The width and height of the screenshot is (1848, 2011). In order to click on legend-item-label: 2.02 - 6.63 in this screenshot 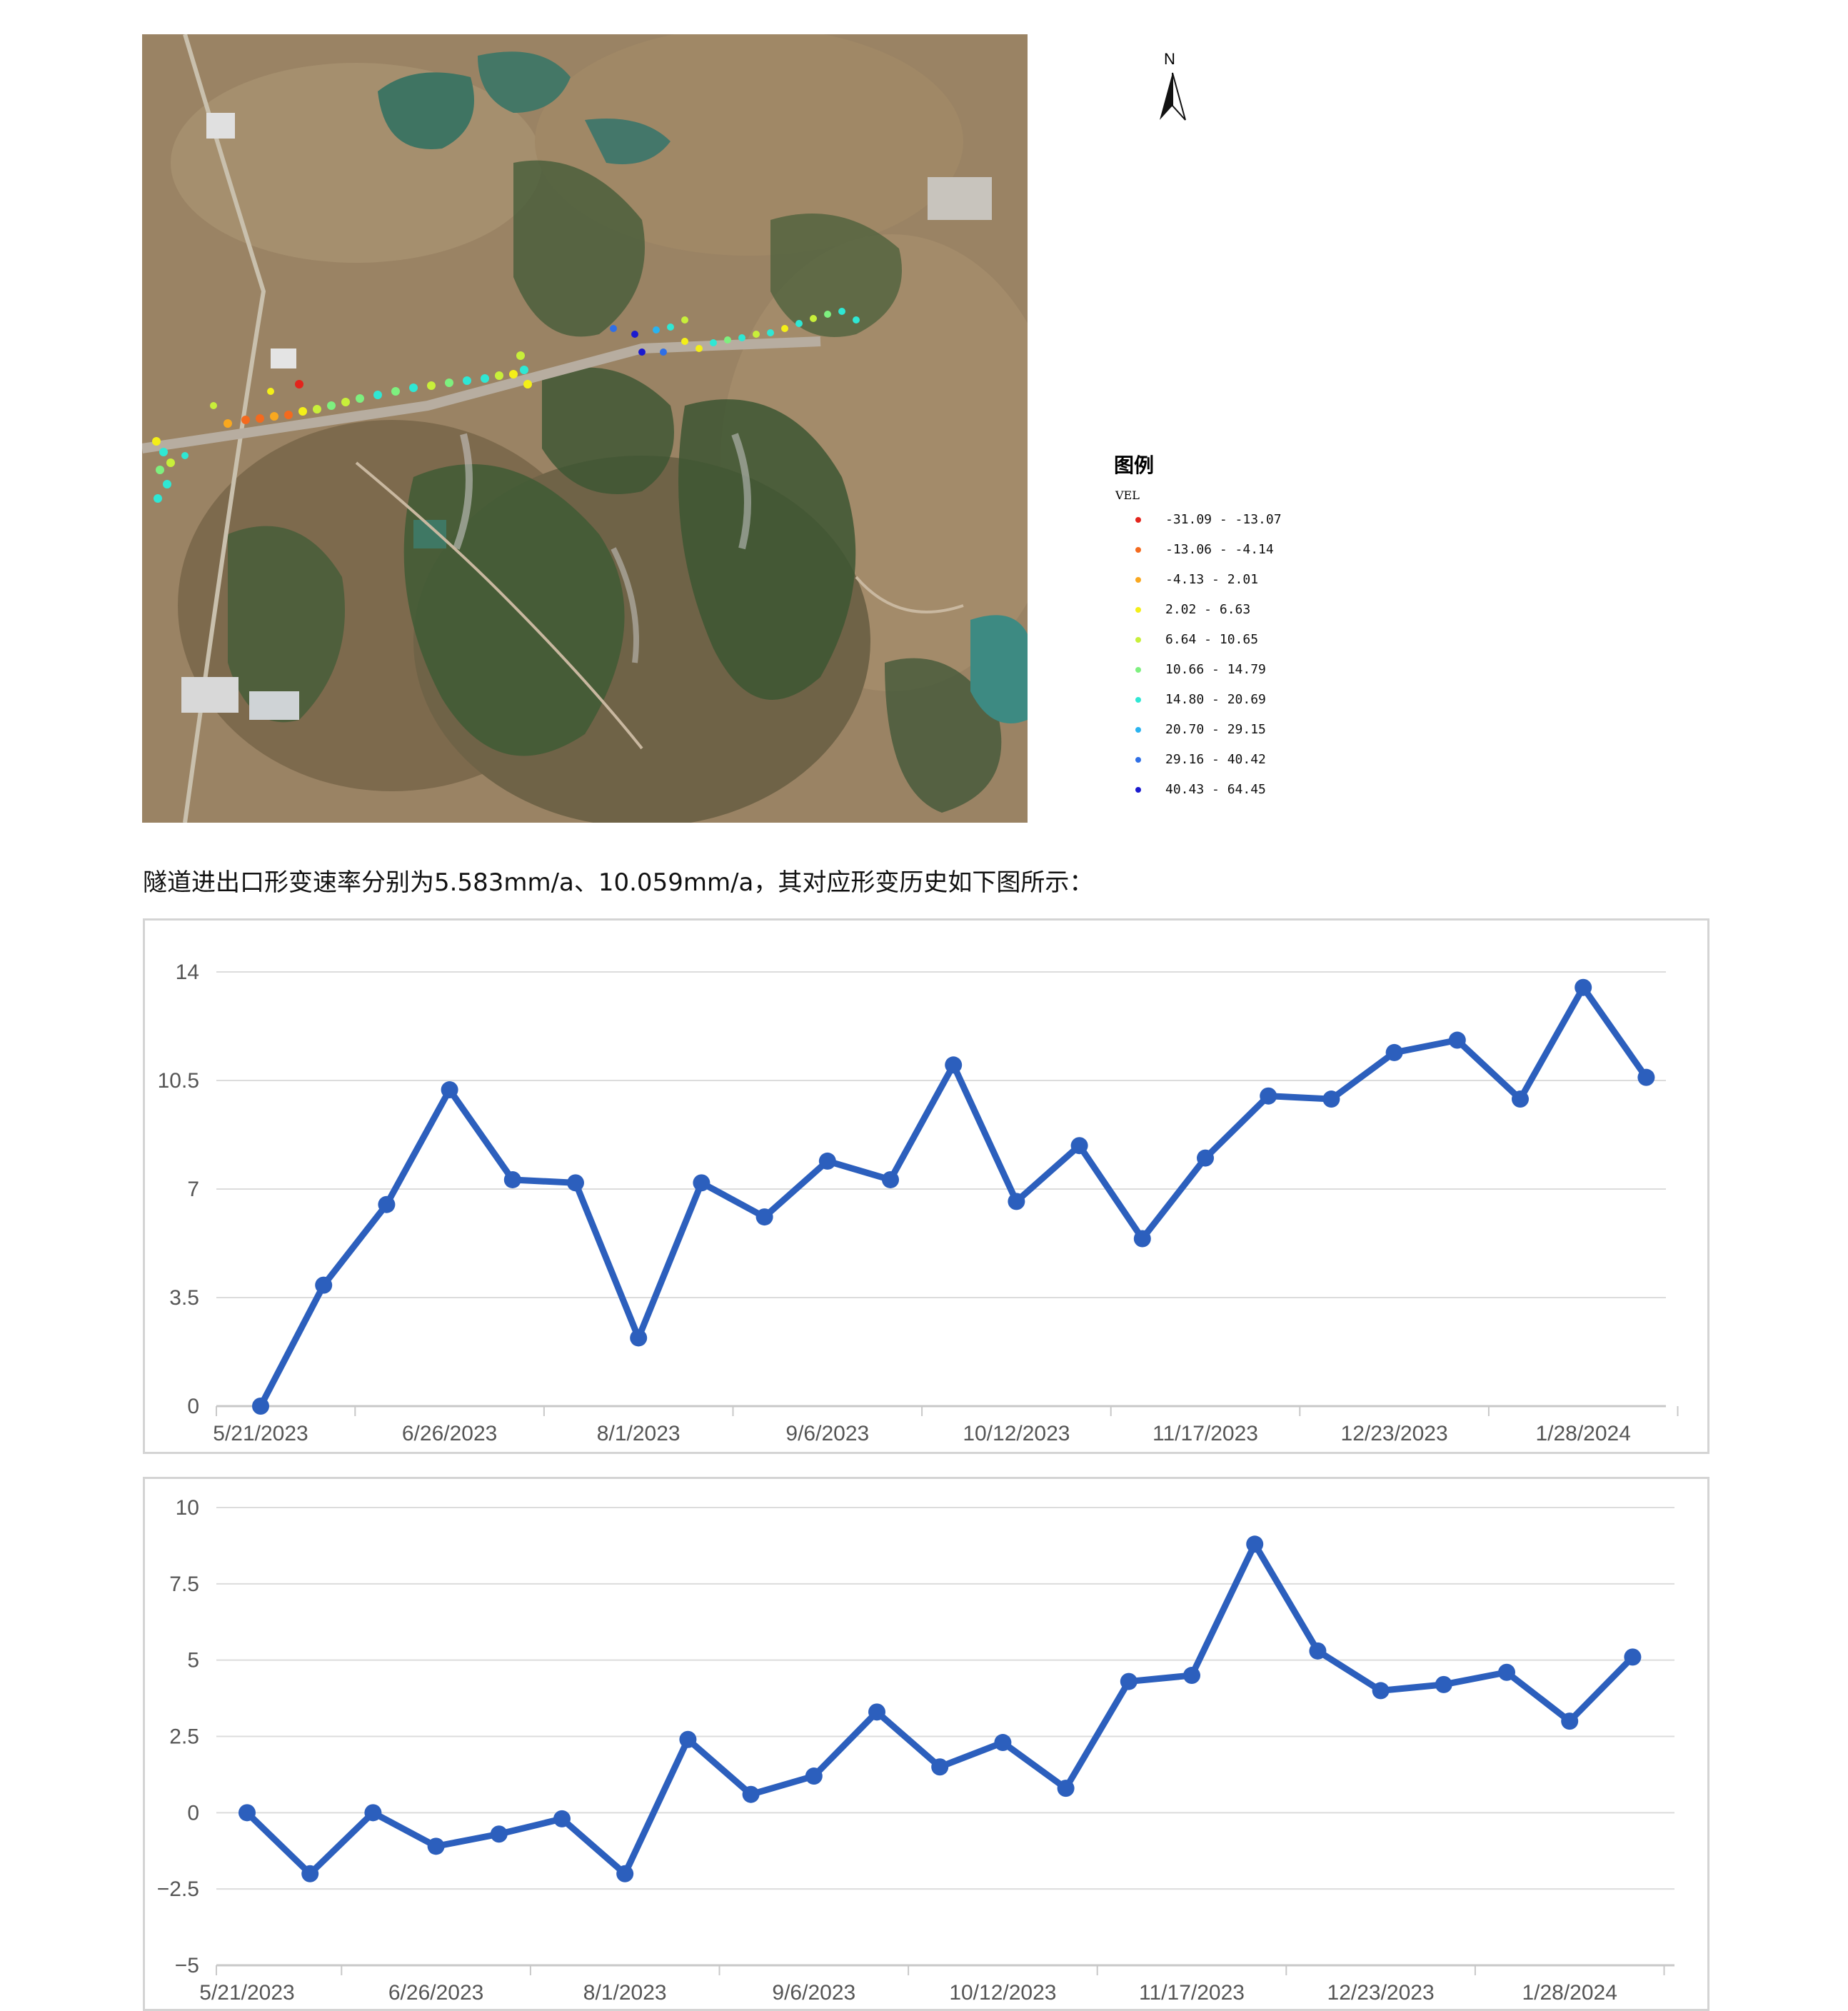, I will do `click(1208, 609)`.